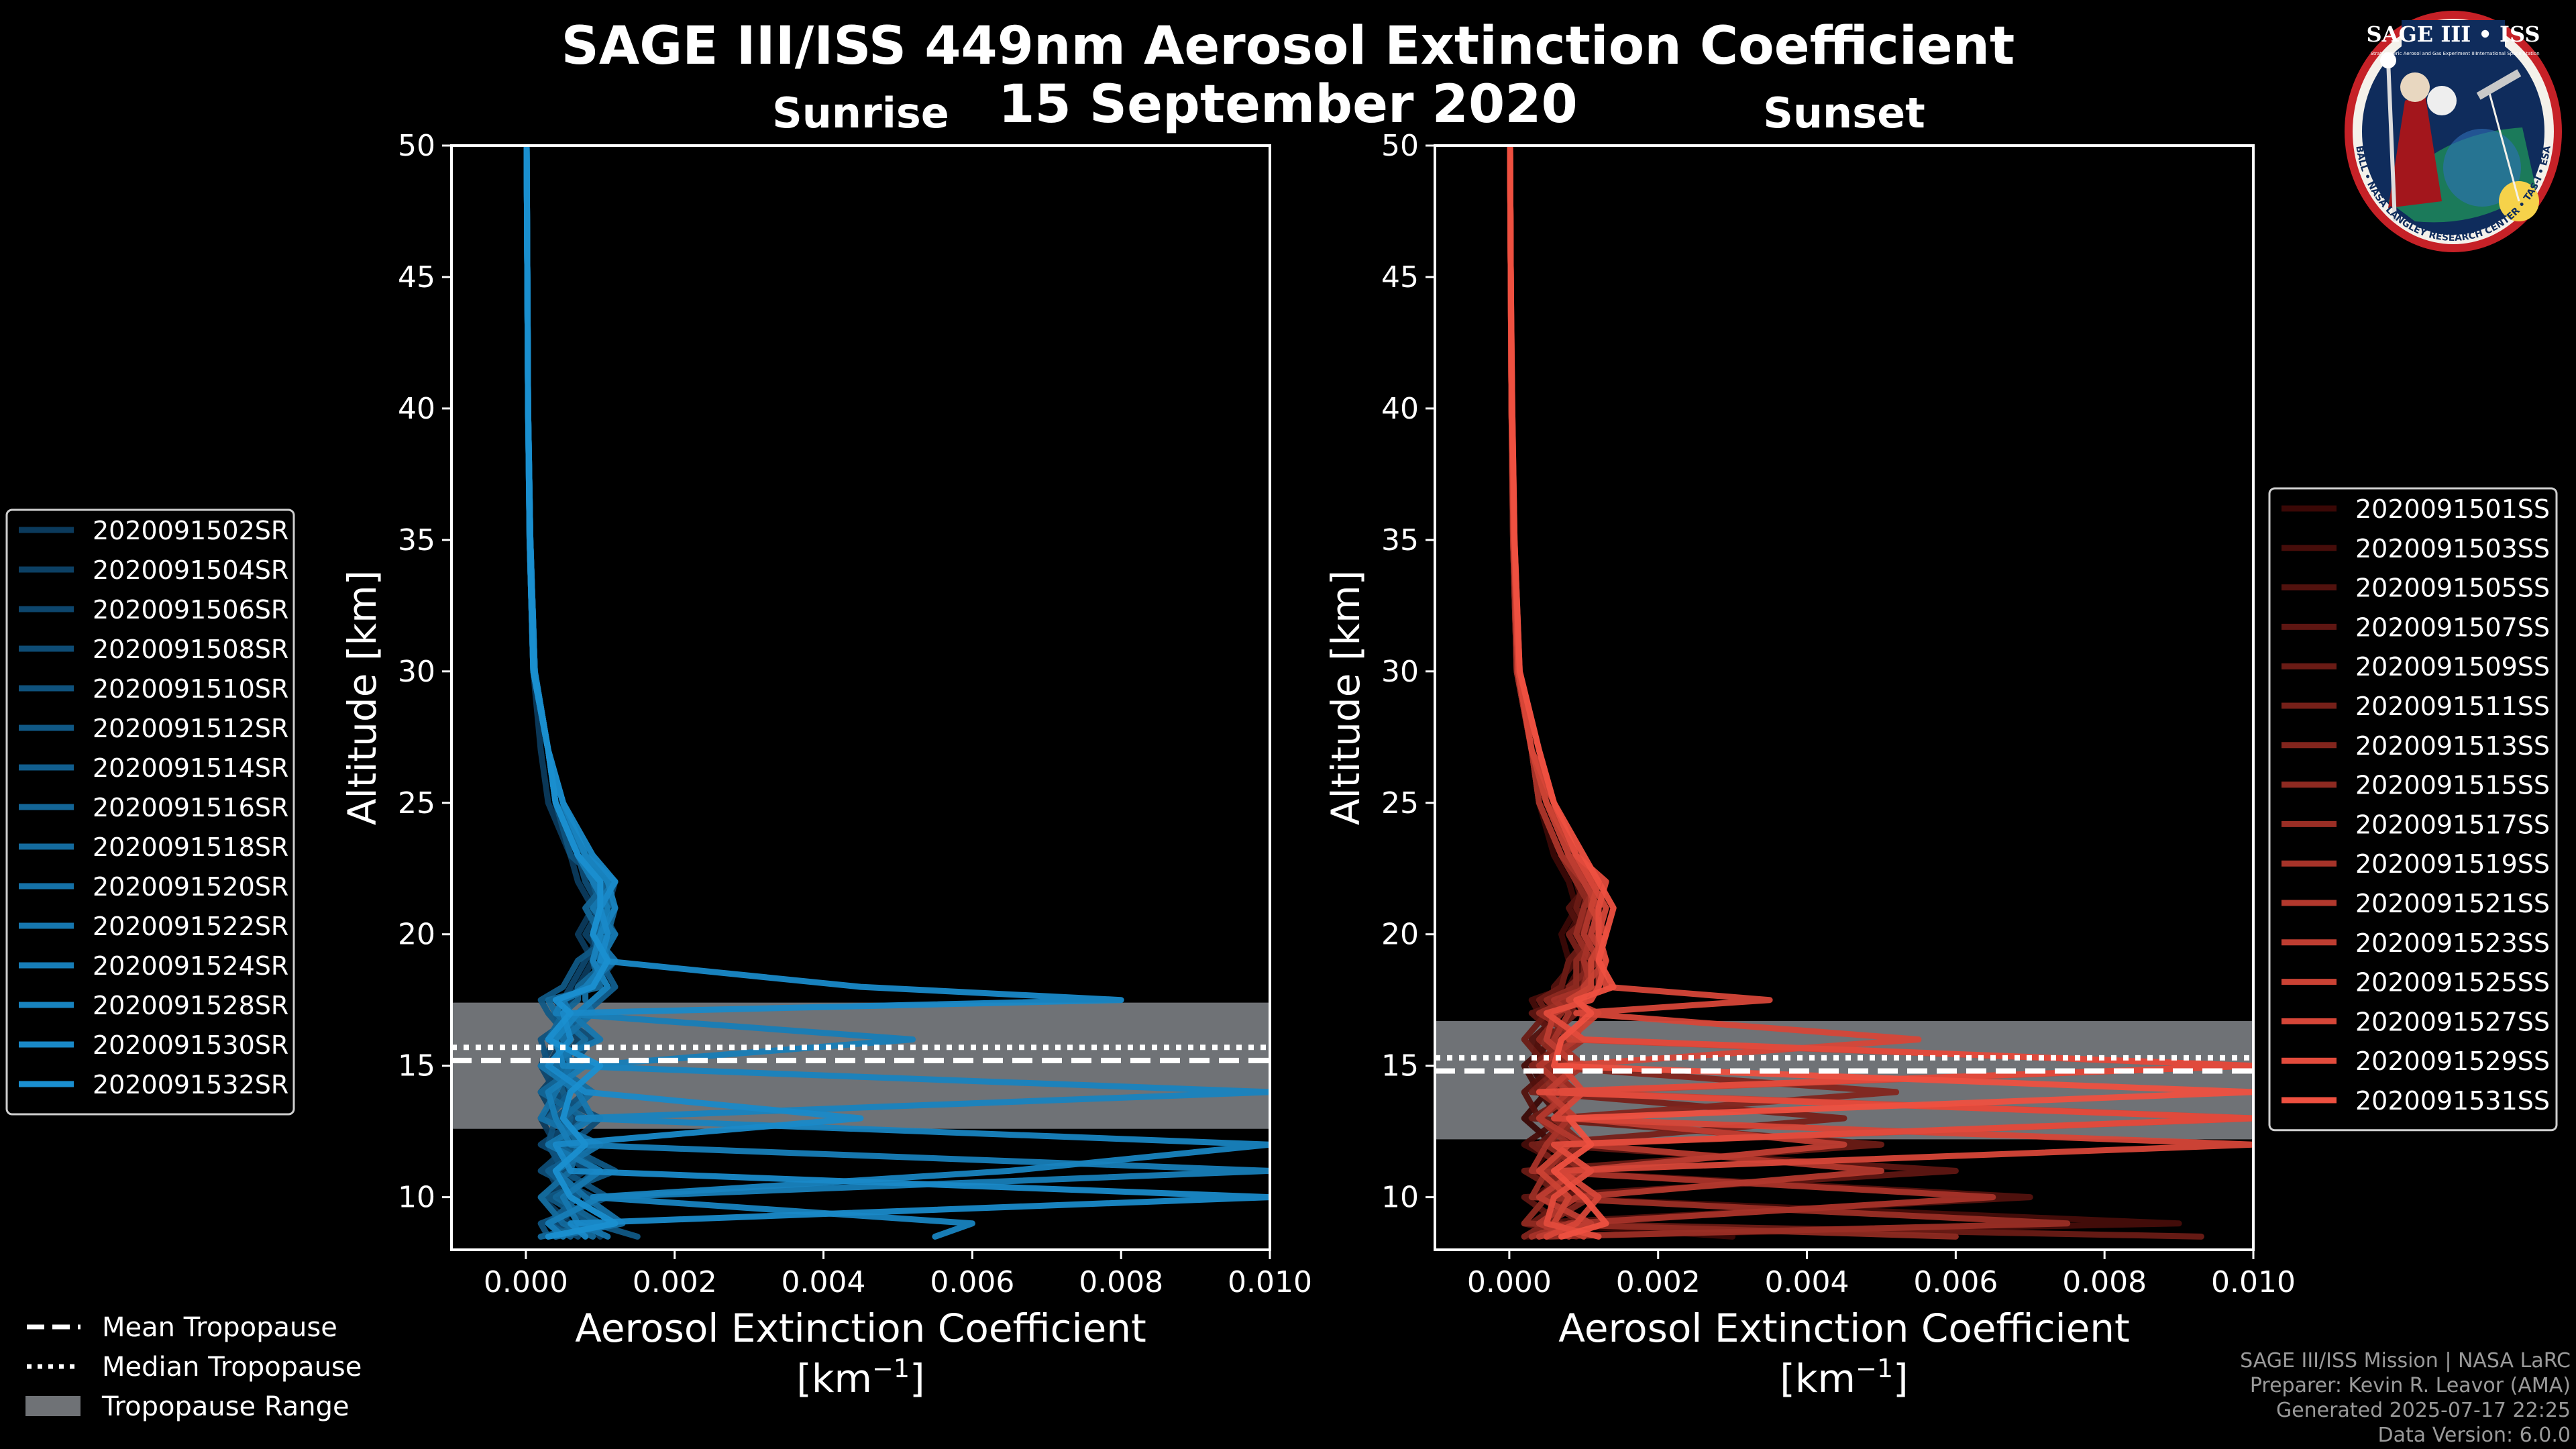 The height and width of the screenshot is (1449, 2576). I want to click on sunset-legend-entry: 2020091513SS, so click(2452, 746).